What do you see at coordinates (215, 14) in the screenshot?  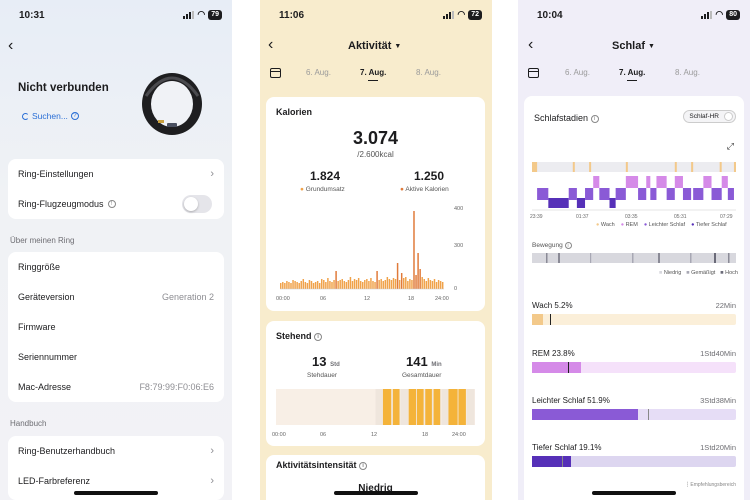 I see `battery-icon: 79` at bounding box center [215, 14].